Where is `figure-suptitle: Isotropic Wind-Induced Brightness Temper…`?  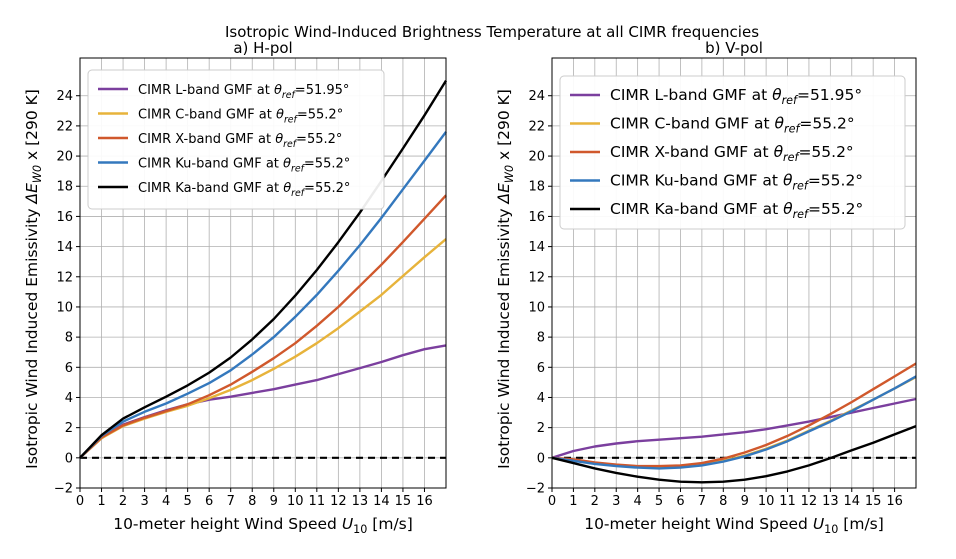 figure-suptitle: Isotropic Wind-Induced Brightness Temper… is located at coordinates (492, 32).